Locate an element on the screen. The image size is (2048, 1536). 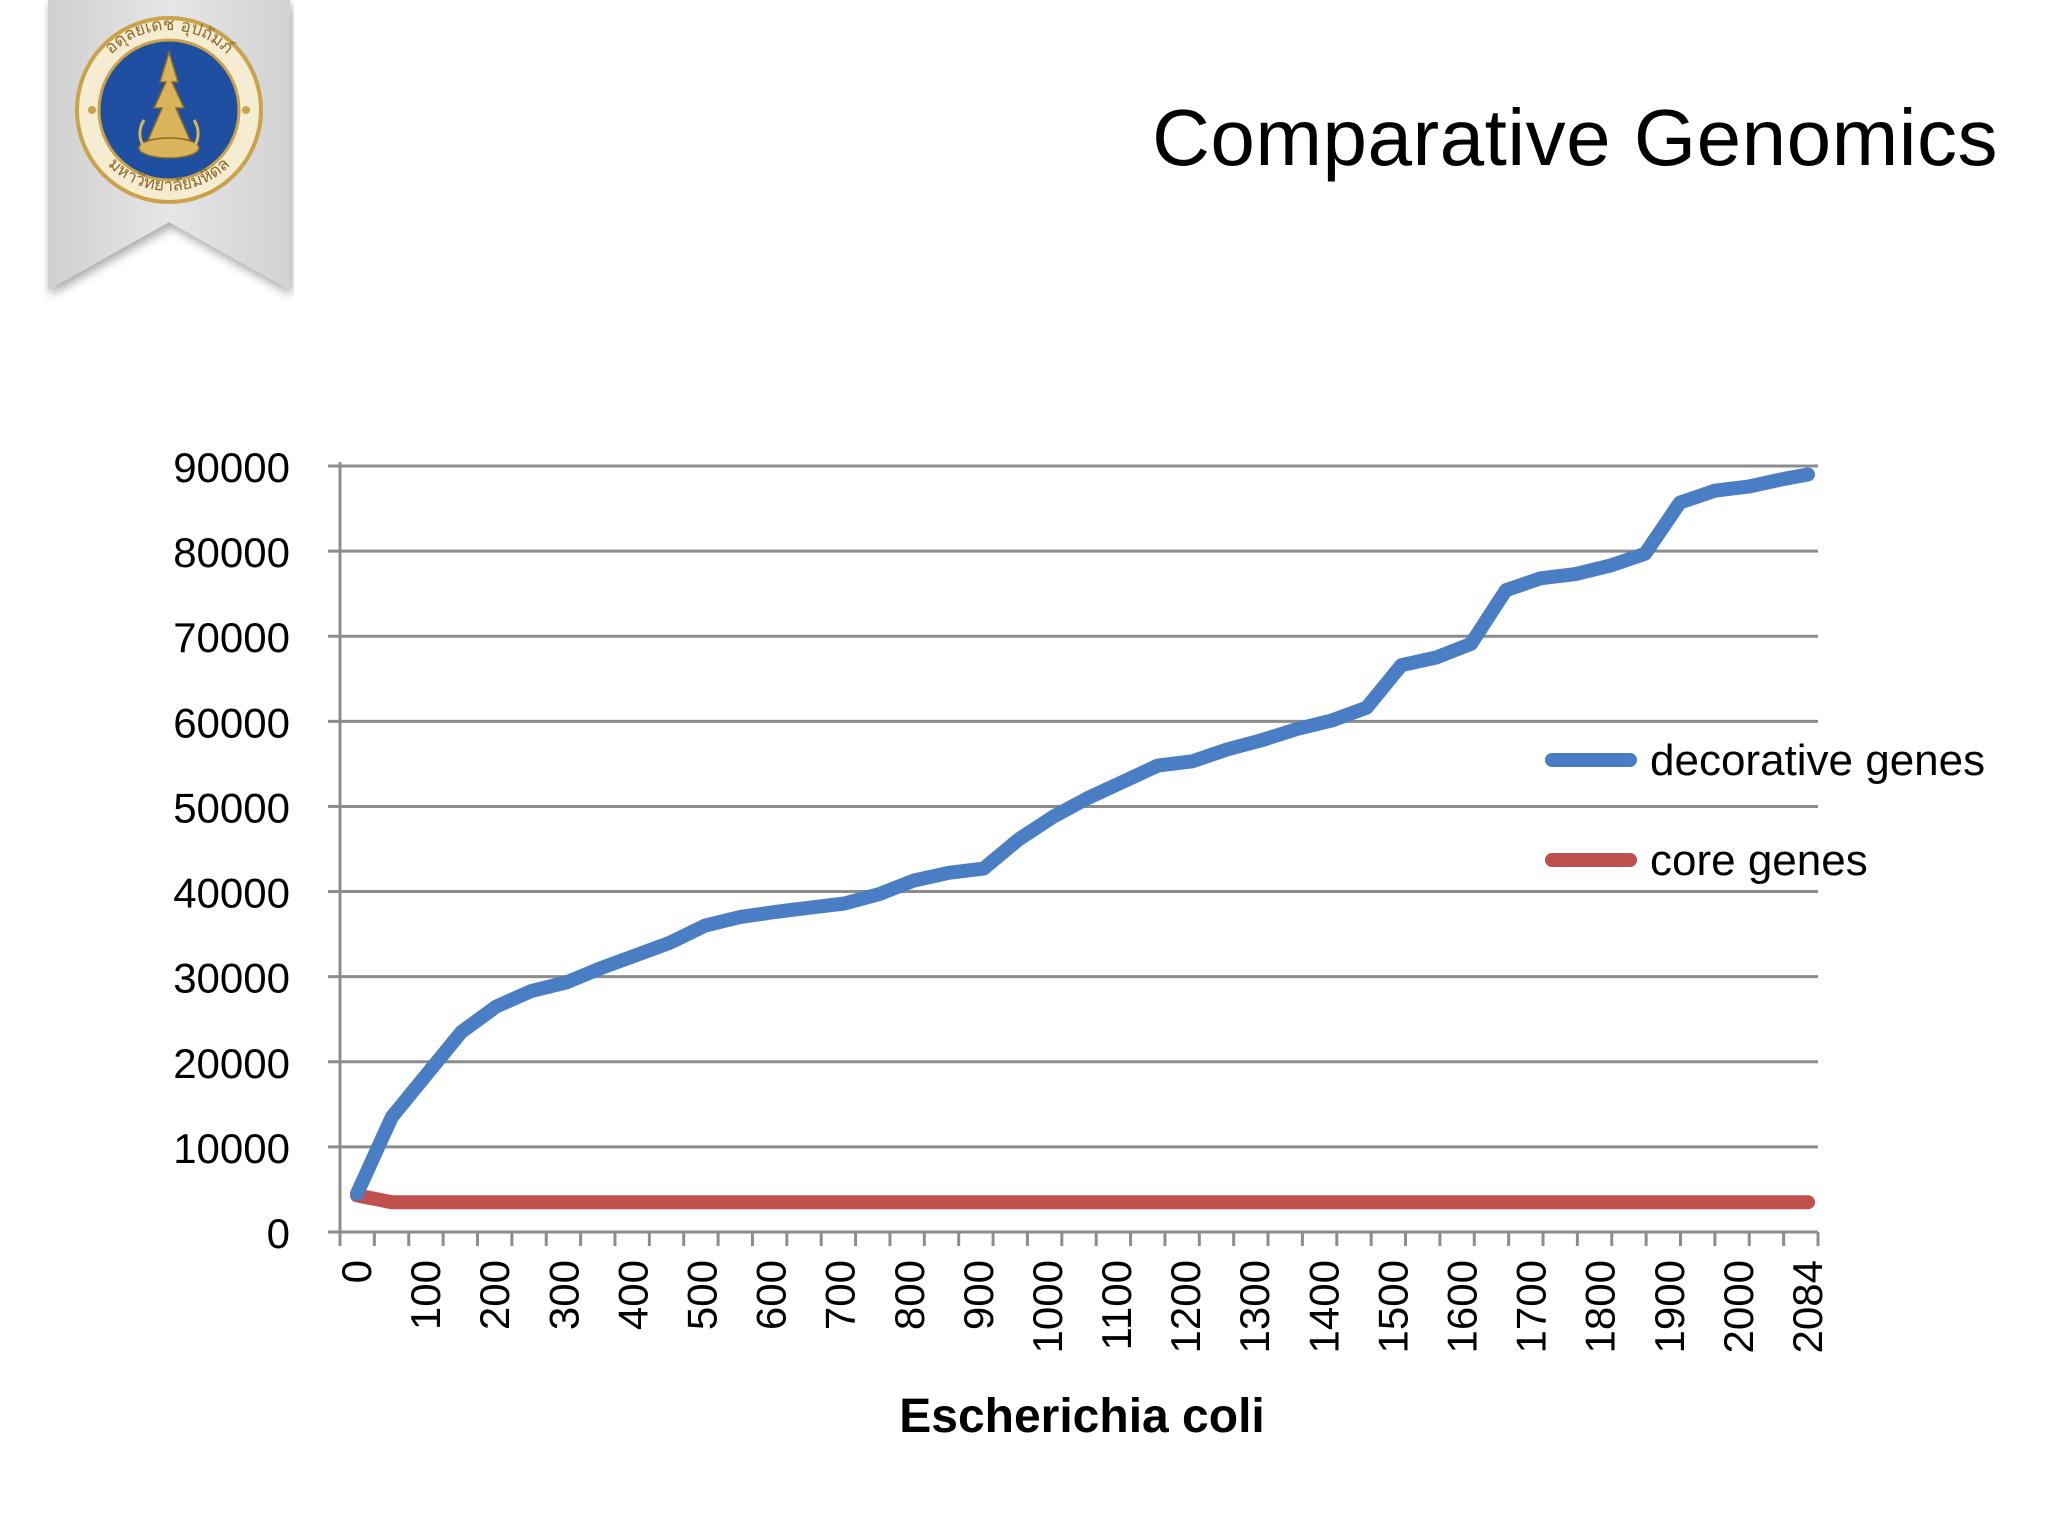
x-tick-label: 2084 is located at coordinates (1807, 1306).